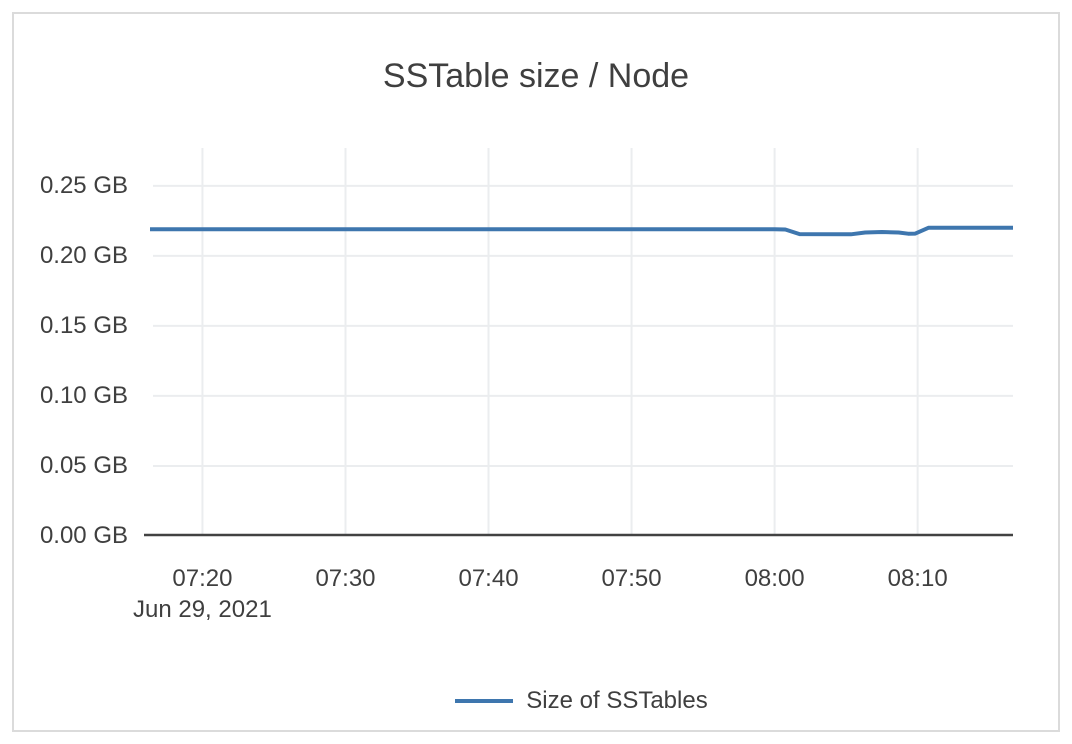  What do you see at coordinates (202, 609) in the screenshot?
I see `x-axis-date-label: Jun 29, 2021` at bounding box center [202, 609].